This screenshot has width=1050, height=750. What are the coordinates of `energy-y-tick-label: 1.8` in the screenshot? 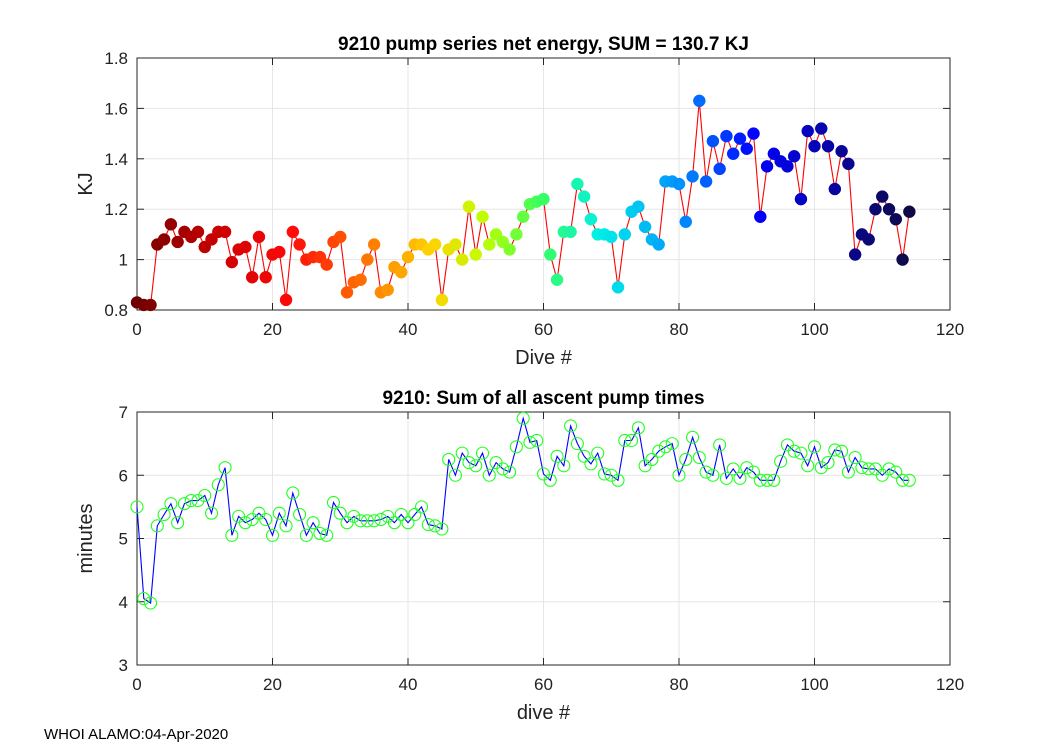 It's located at (116, 58).